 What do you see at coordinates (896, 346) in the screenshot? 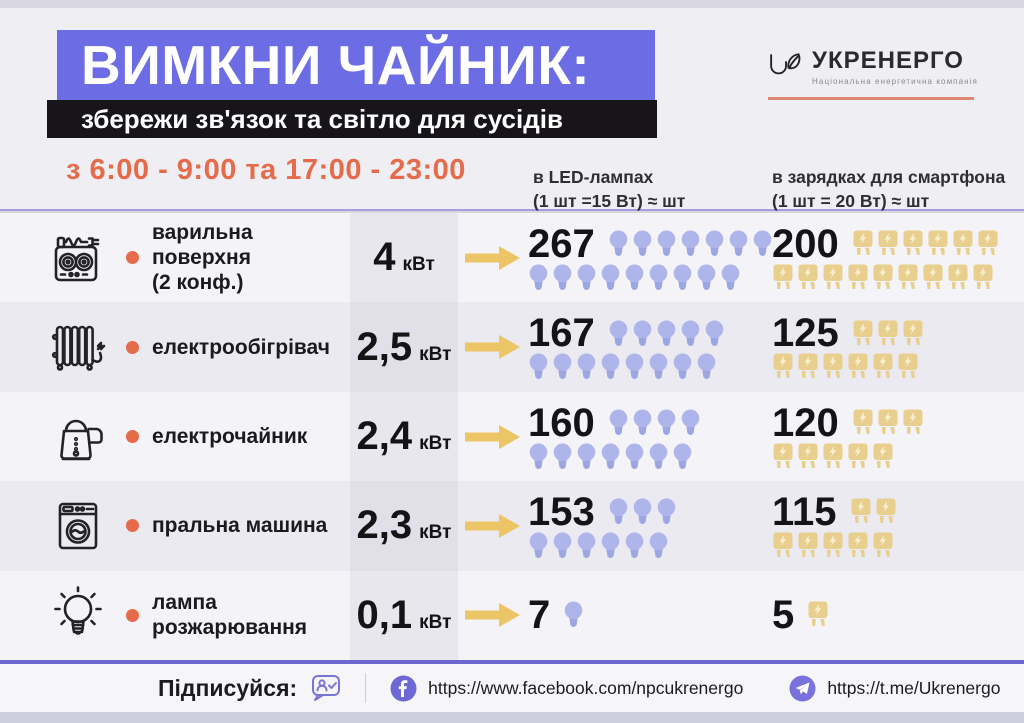
I see `charger-equivalent-cell: 125` at bounding box center [896, 346].